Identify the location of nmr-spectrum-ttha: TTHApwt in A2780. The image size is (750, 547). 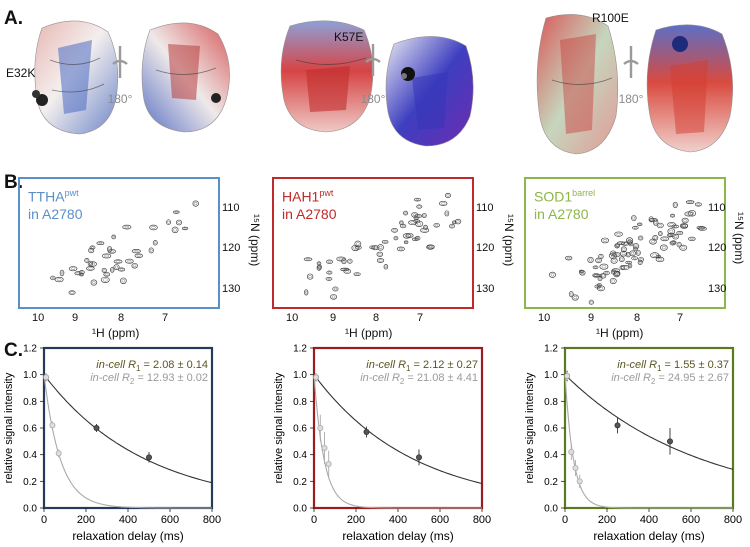
(119, 243).